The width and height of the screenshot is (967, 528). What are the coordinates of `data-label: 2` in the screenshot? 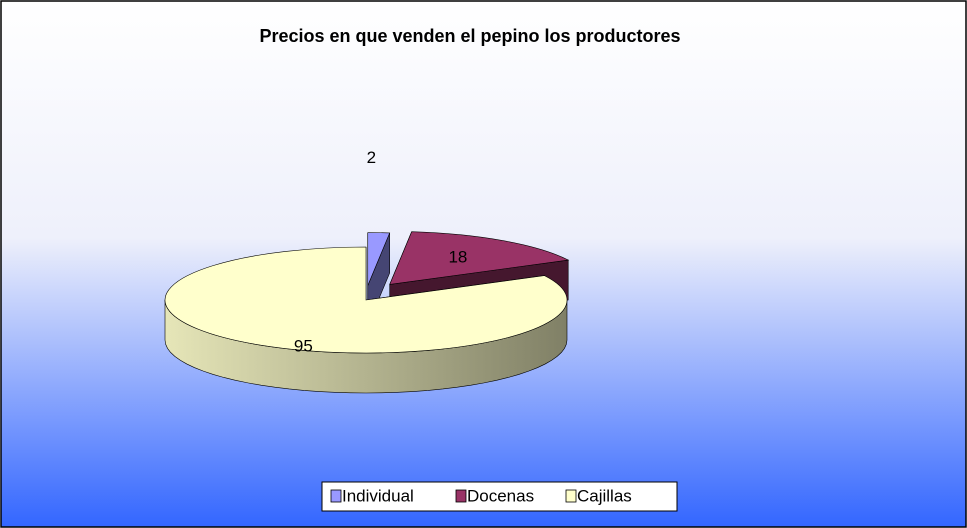 It's located at (371, 157).